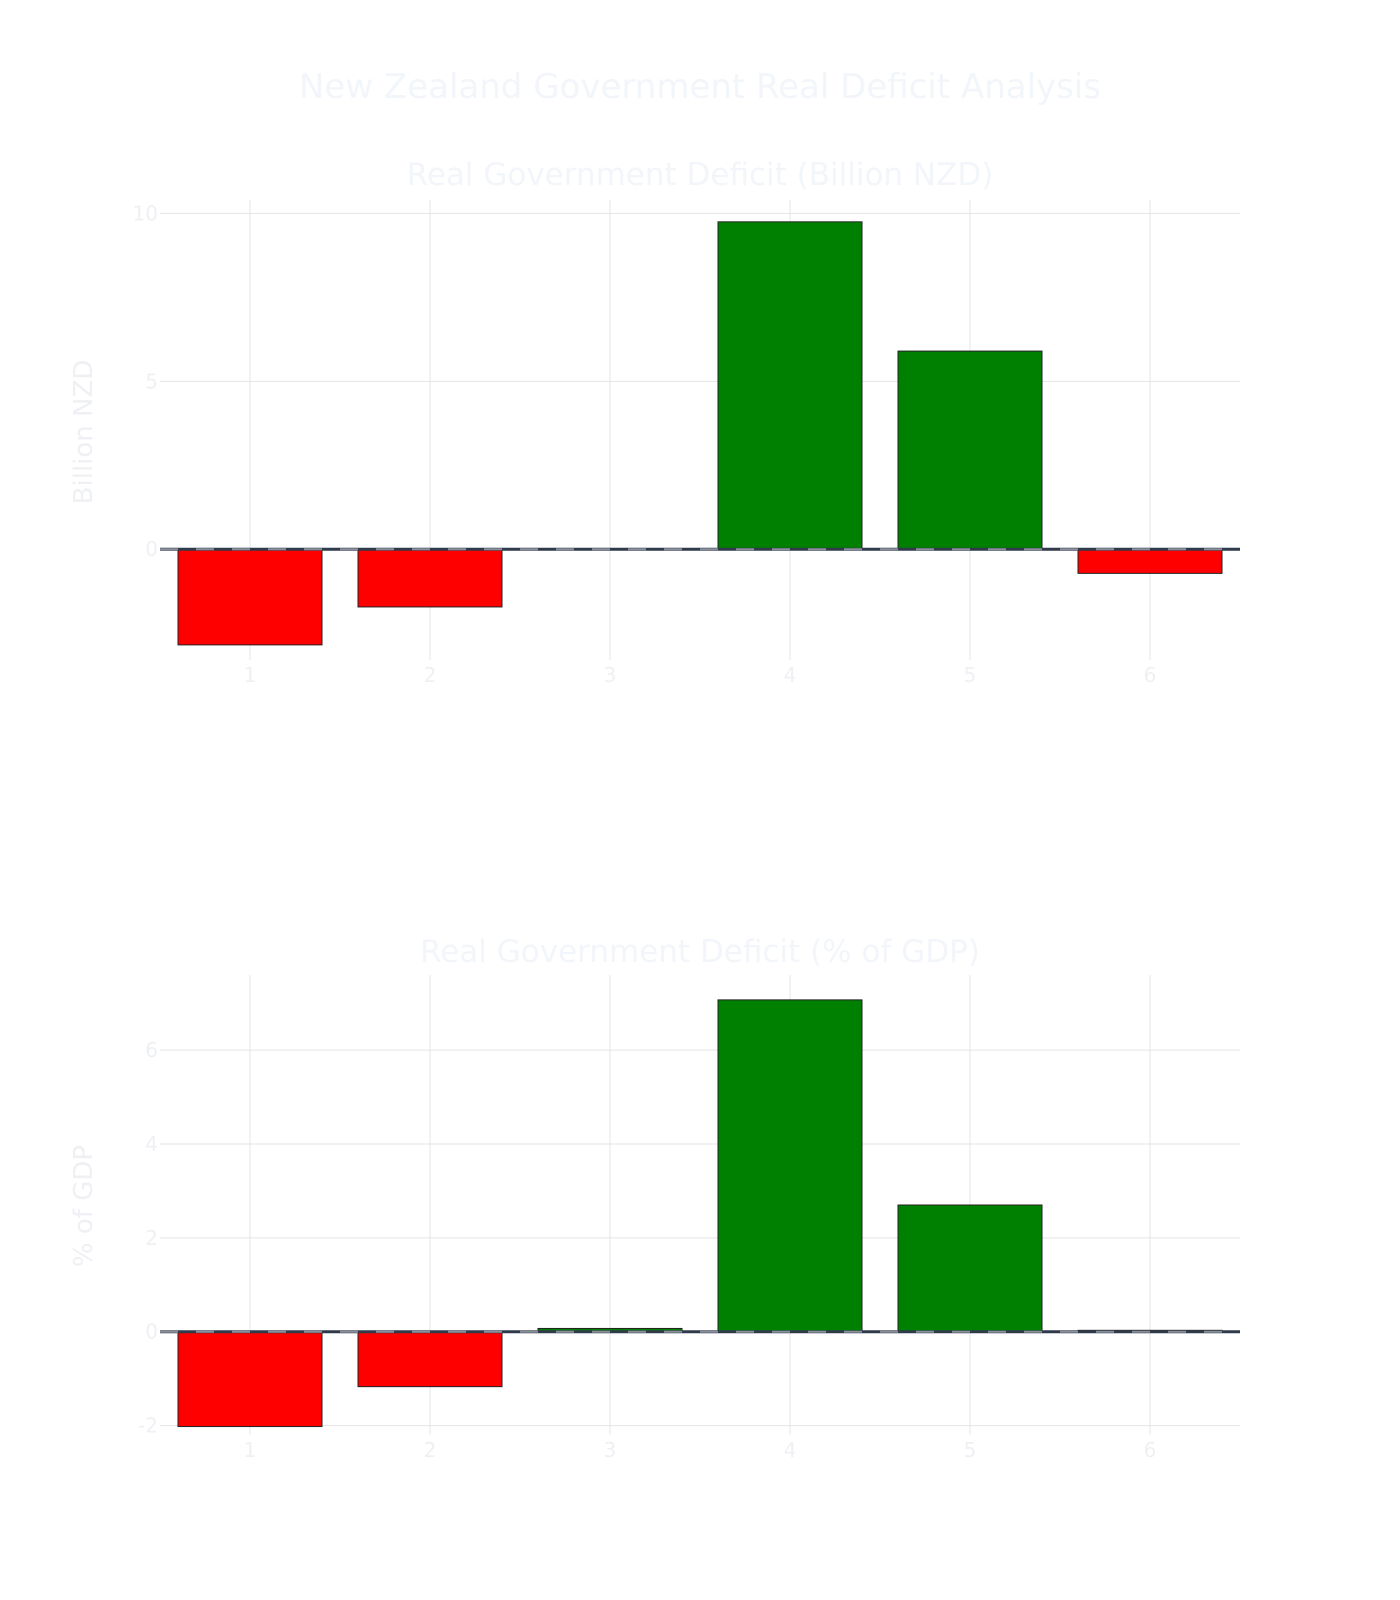  Describe the element at coordinates (790, 1450) in the screenshot. I see `x-tick-label-percent-gdp-4: 4` at that location.